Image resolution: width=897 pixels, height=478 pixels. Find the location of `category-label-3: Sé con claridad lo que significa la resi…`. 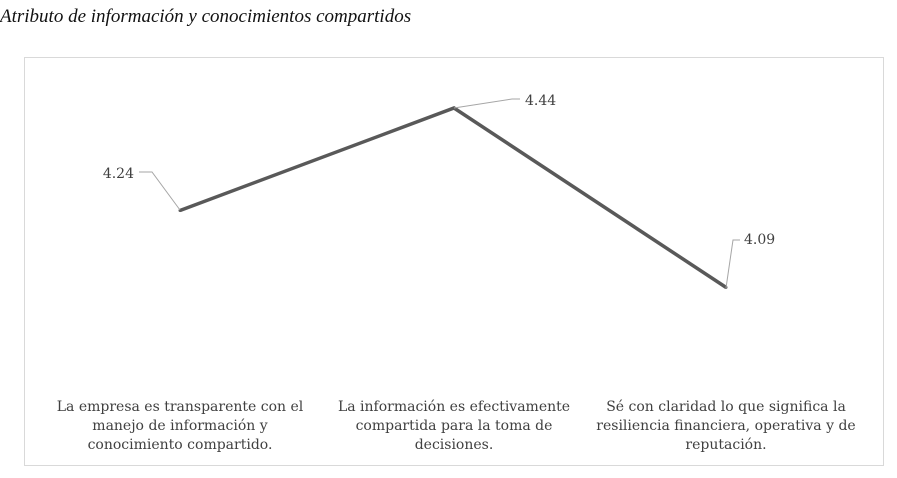

category-label-3: Sé con claridad lo que significa la resi… is located at coordinates (726, 426).